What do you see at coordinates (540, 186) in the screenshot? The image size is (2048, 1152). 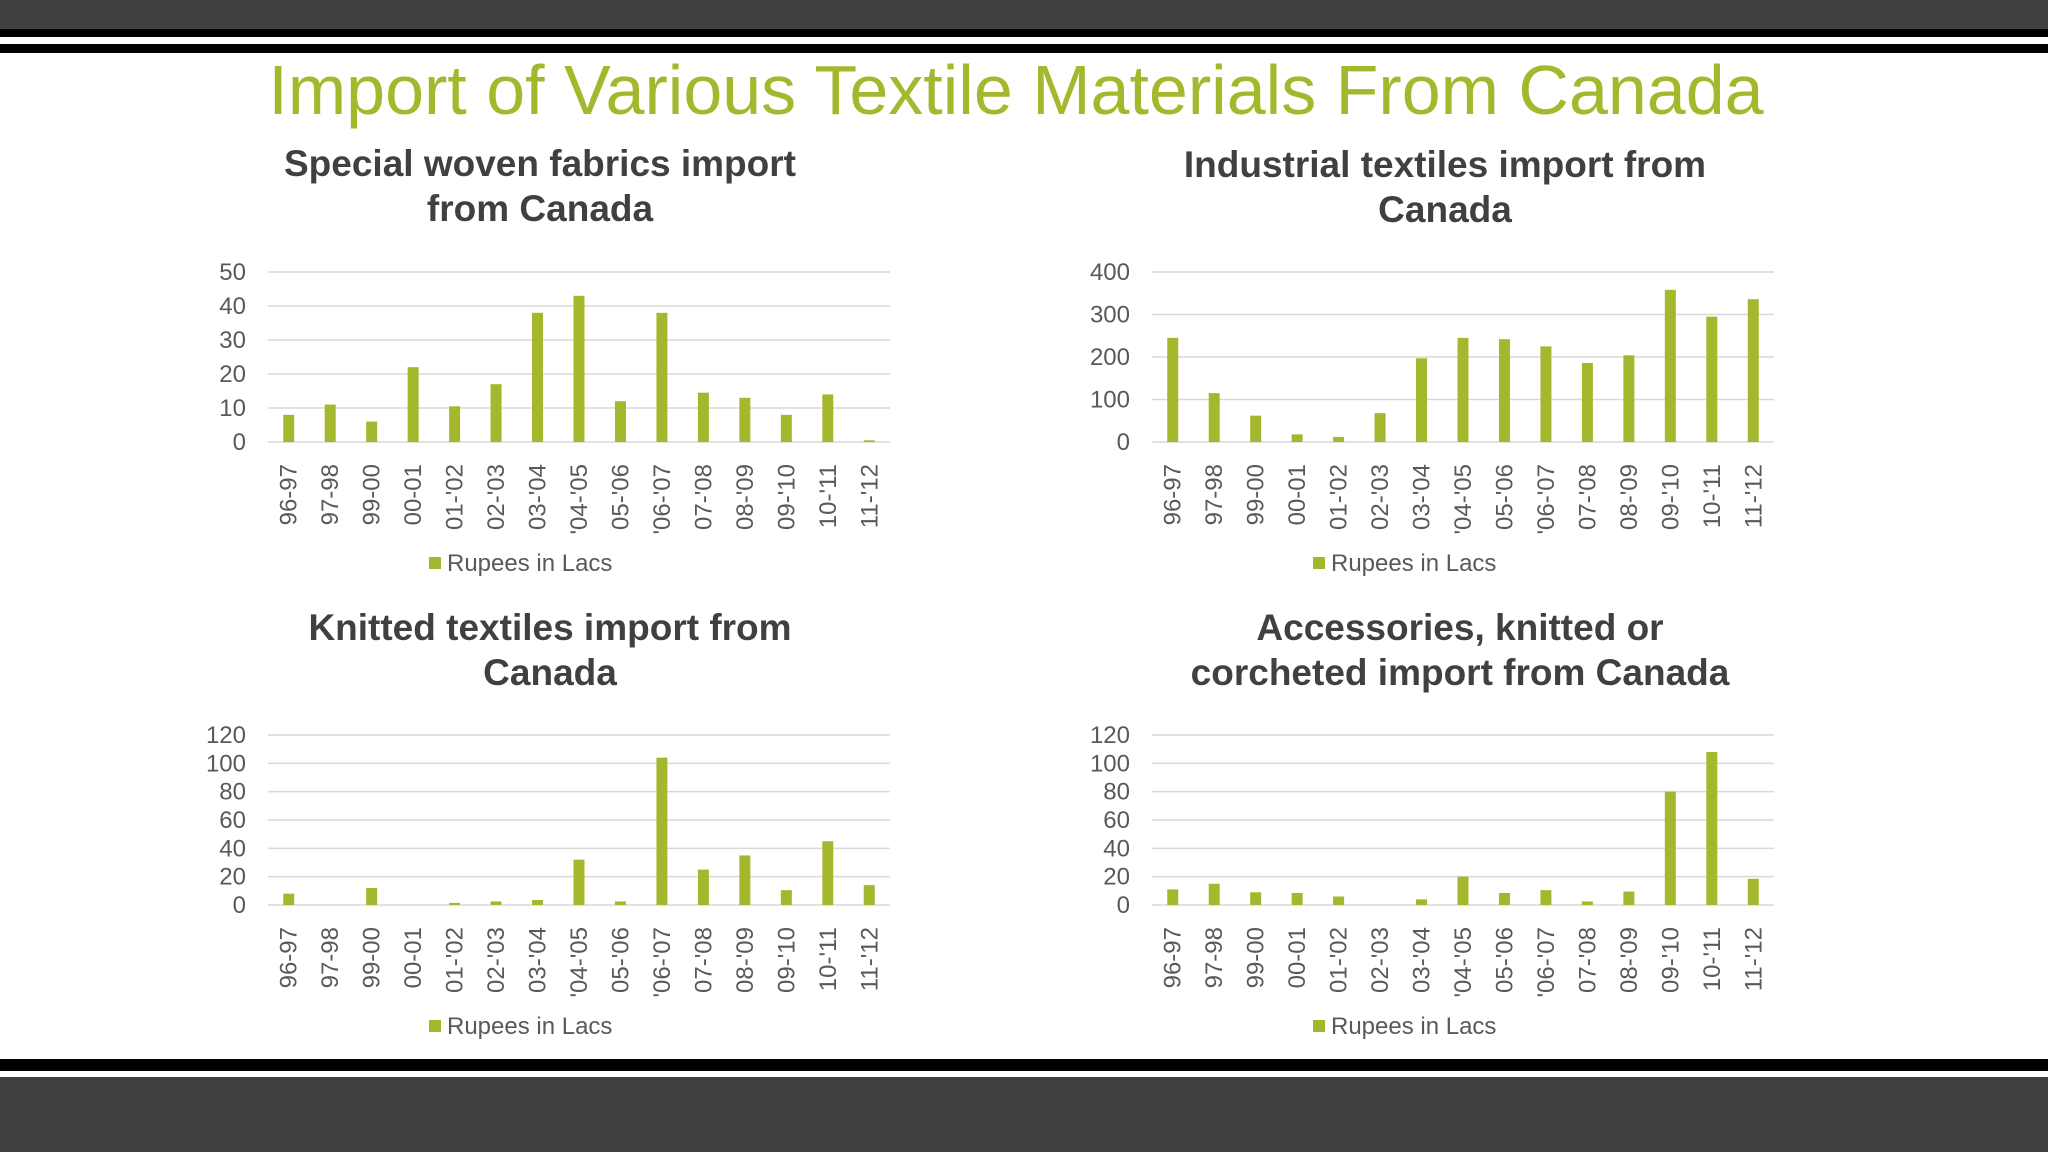 I see `chart-title-special-woven: Special woven fabrics import from Canada` at bounding box center [540, 186].